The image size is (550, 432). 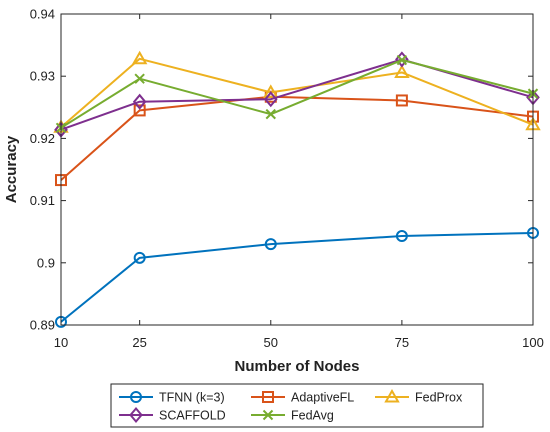 I want to click on legend-label: FedAvg, so click(x=312, y=416).